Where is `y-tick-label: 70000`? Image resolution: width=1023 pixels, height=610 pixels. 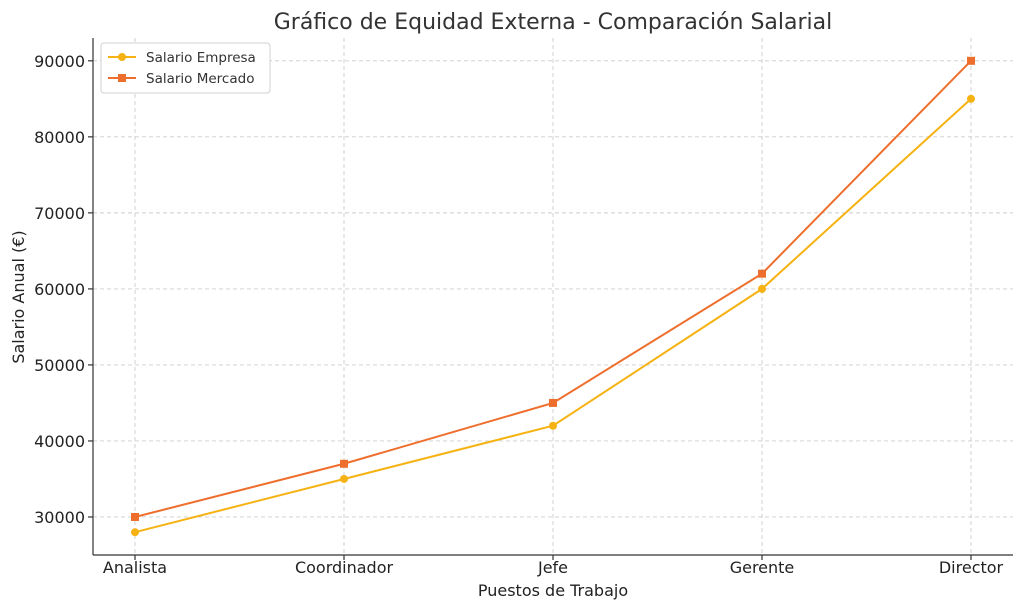 y-tick-label: 70000 is located at coordinates (59, 213).